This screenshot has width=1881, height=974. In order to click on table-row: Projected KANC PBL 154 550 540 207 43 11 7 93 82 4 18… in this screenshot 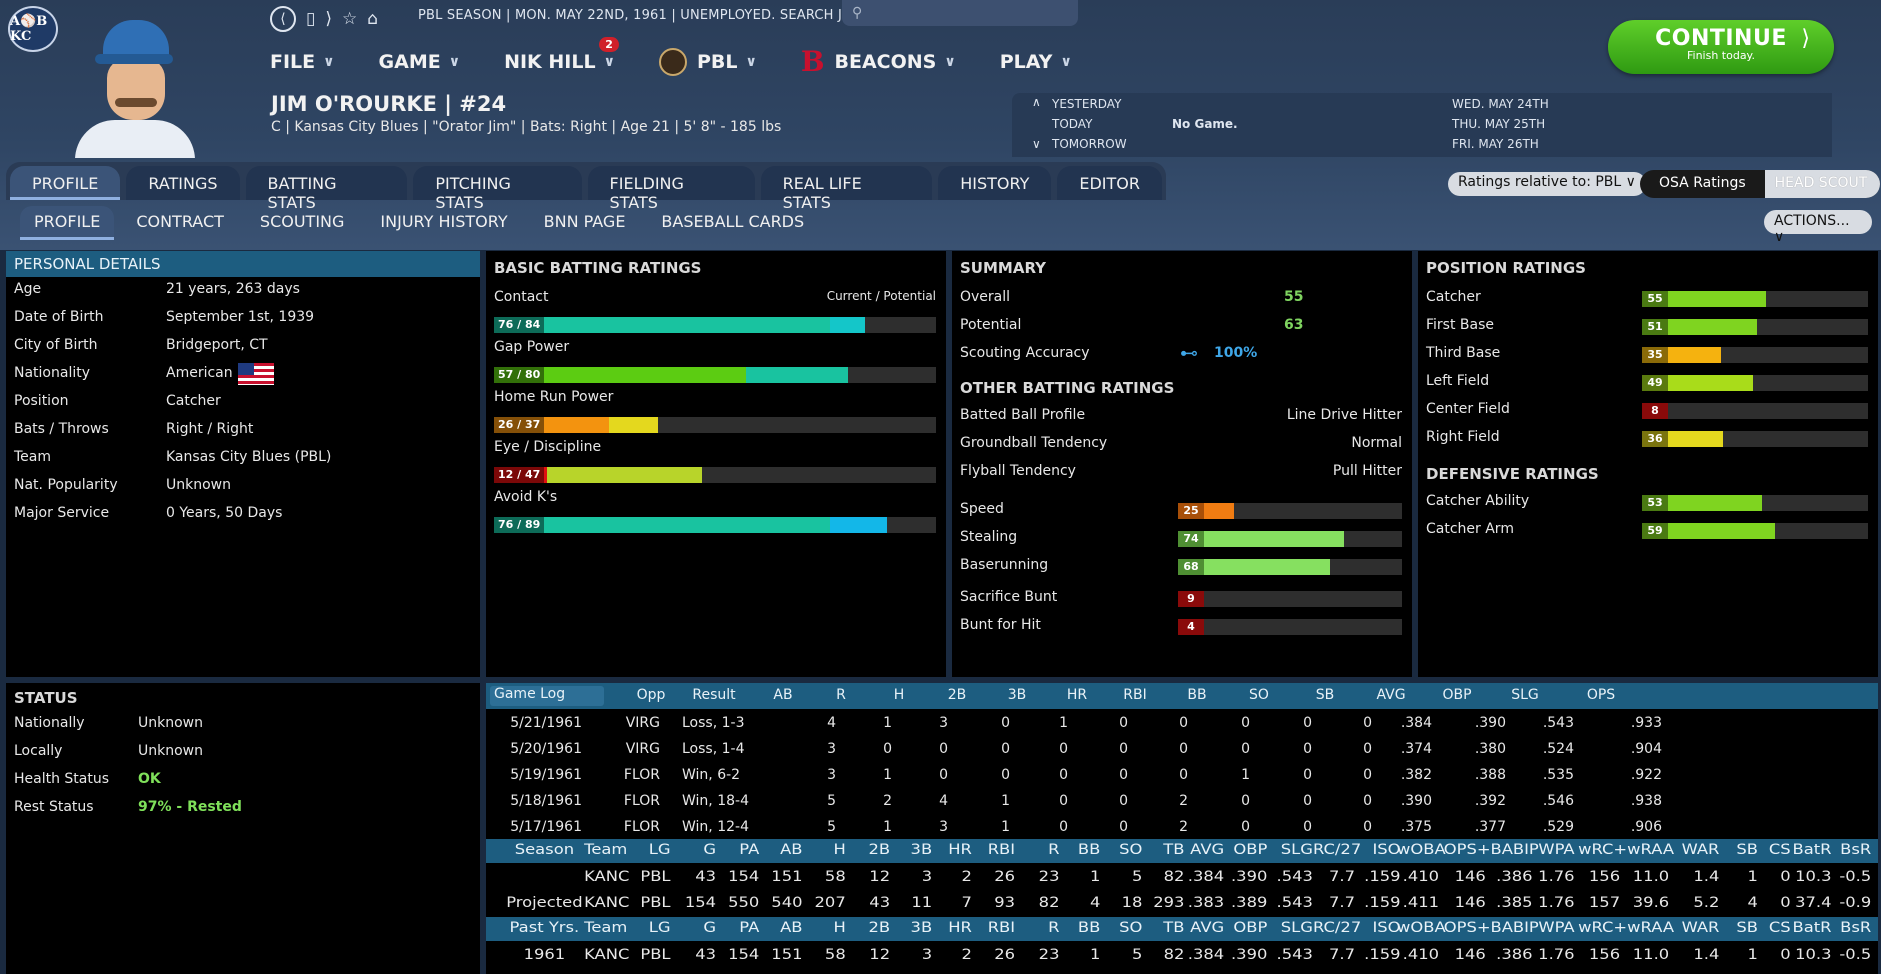, I will do `click(1182, 903)`.